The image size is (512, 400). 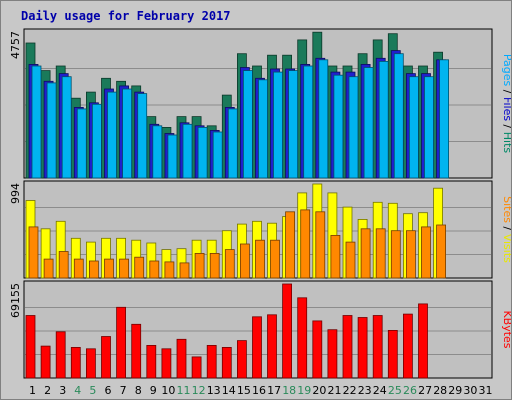 What do you see at coordinates (506, 70) in the screenshot?
I see `legend-entry: Pages` at bounding box center [506, 70].